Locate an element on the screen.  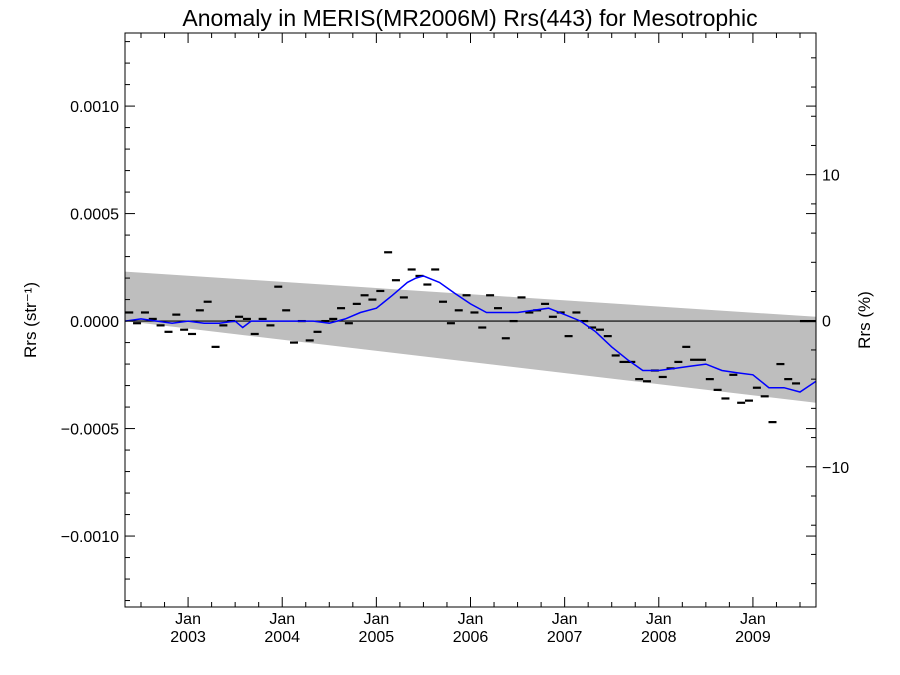
y-tick-label-left: 0.0010 is located at coordinates (94, 107).